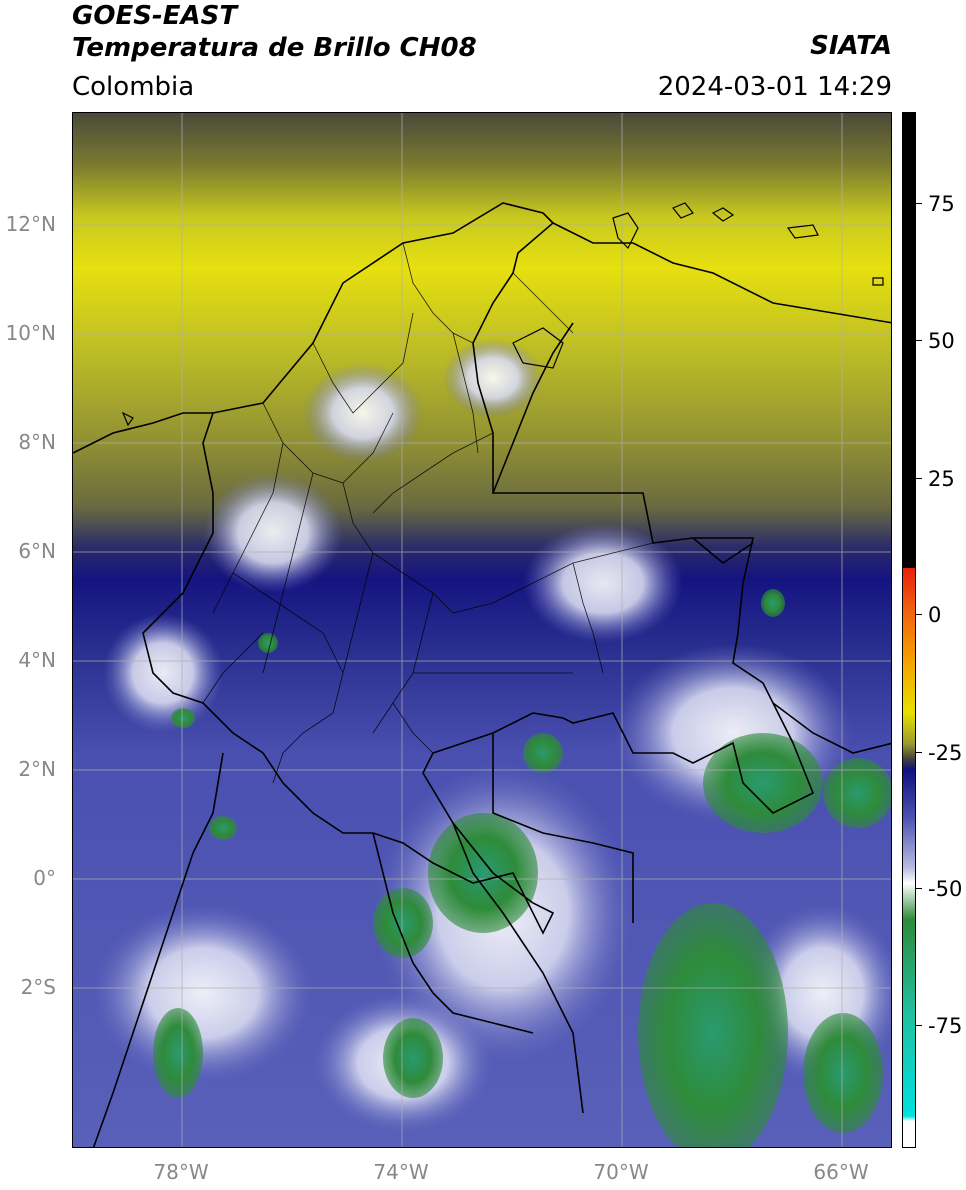 This screenshot has height=1190, width=966. What do you see at coordinates (941, 479) in the screenshot?
I see `colorbar-label-25: 25` at bounding box center [941, 479].